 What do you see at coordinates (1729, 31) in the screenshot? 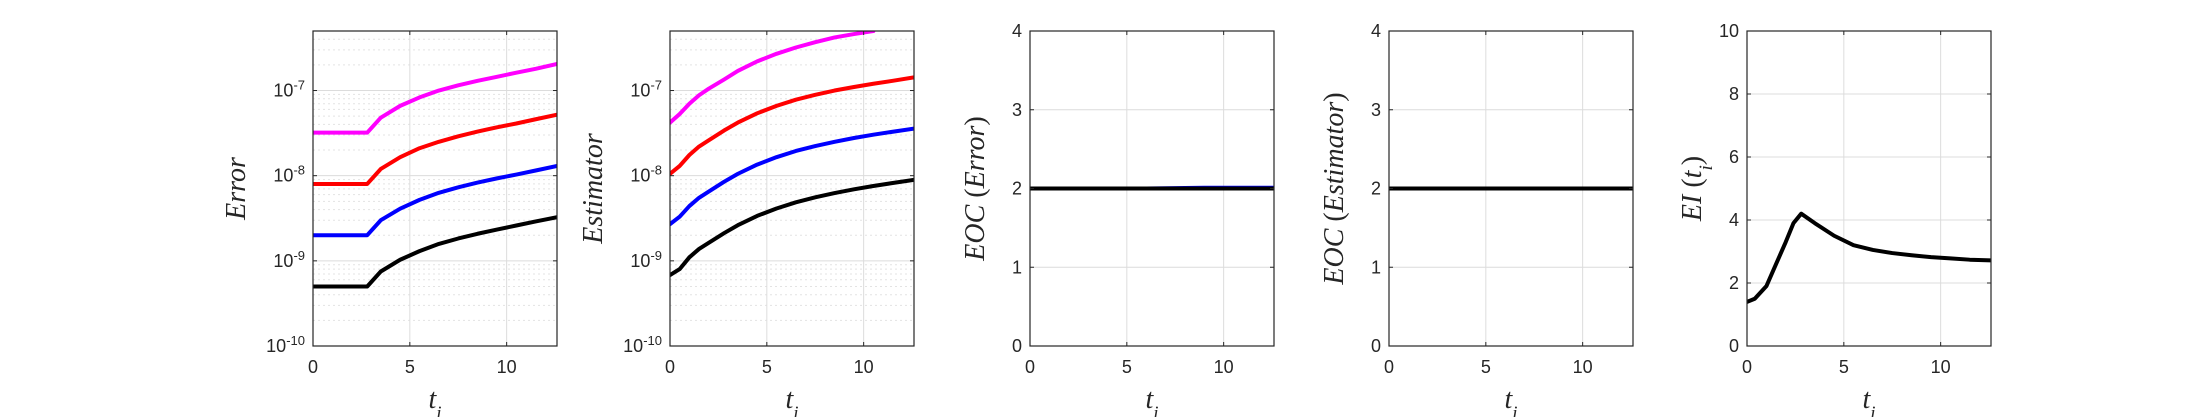
I see `y-tick-label: 10` at bounding box center [1729, 31].